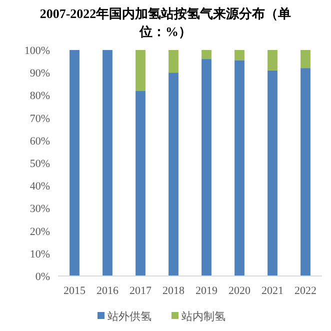 The image size is (331, 331). Describe the element at coordinates (40, 232) in the screenshot. I see `y-tick-label: 20%` at that location.